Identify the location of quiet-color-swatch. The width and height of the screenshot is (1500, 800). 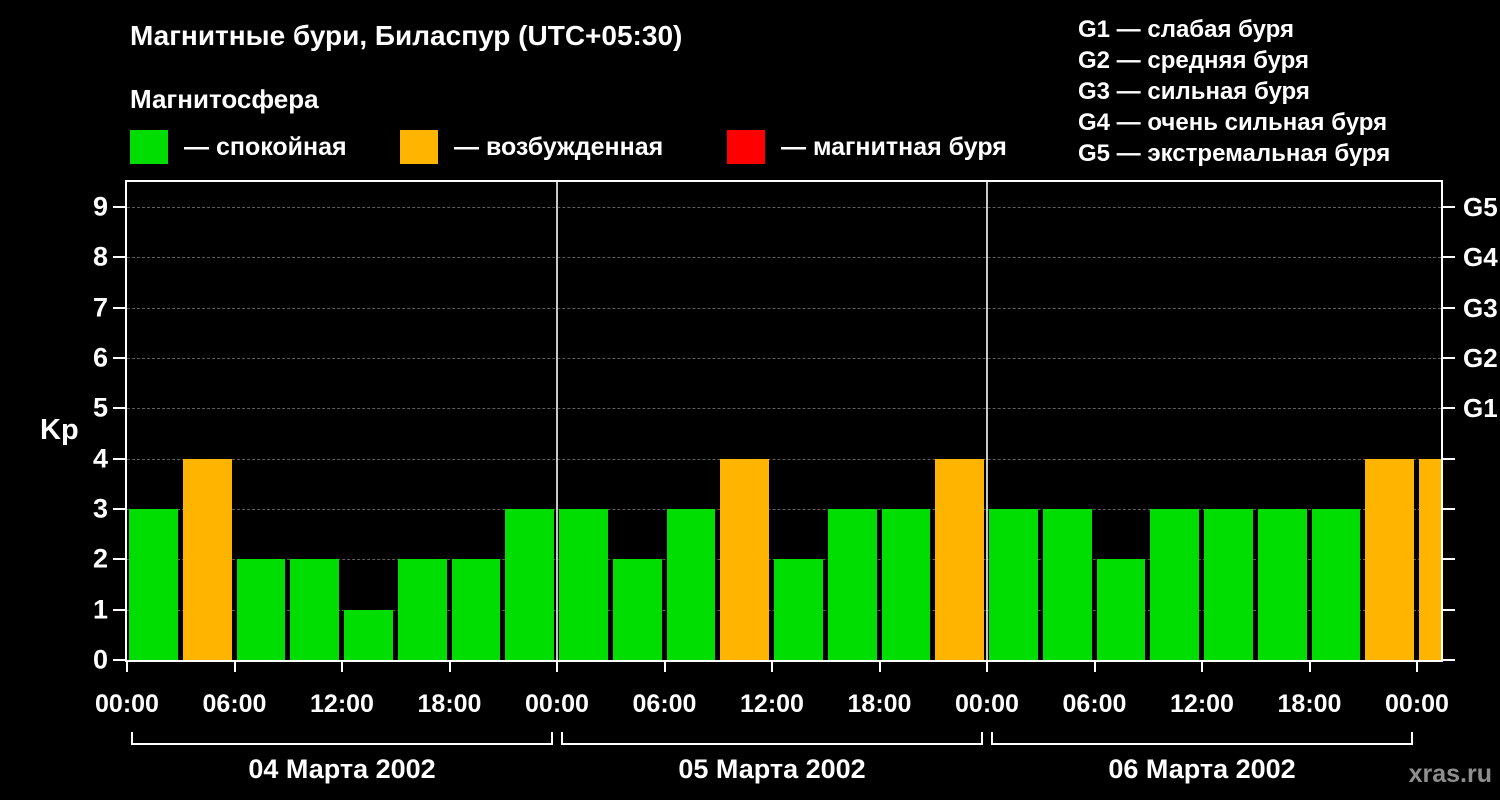
(149, 147).